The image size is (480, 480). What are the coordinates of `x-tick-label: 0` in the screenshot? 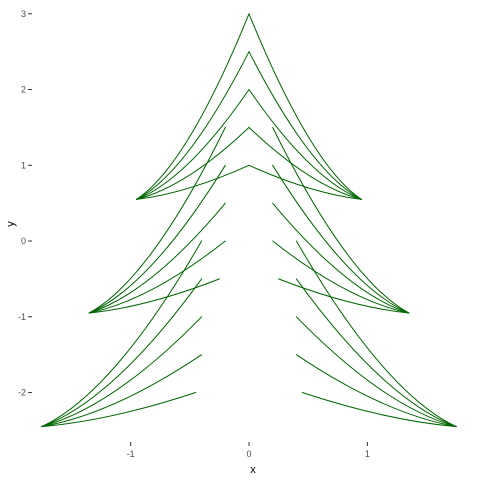 It's located at (248, 454).